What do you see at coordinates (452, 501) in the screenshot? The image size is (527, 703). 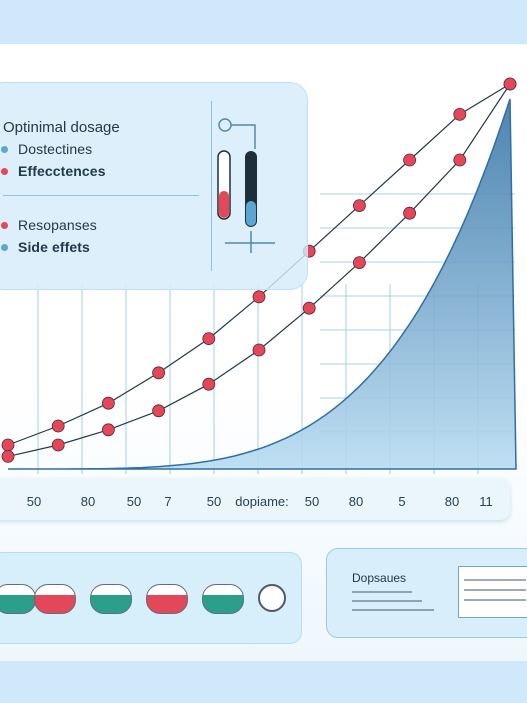 I see `x-tick-9: 80` at bounding box center [452, 501].